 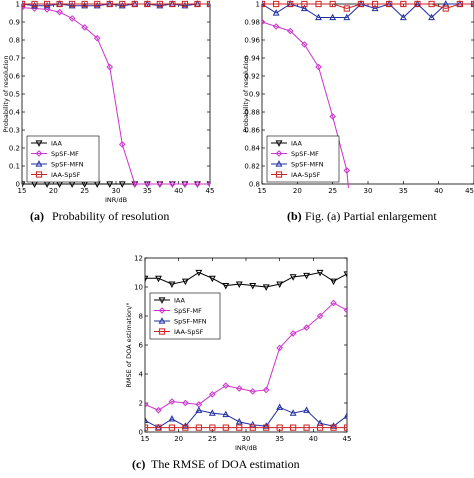 I want to click on y-tick-label: 0.6, so click(x=15, y=77).